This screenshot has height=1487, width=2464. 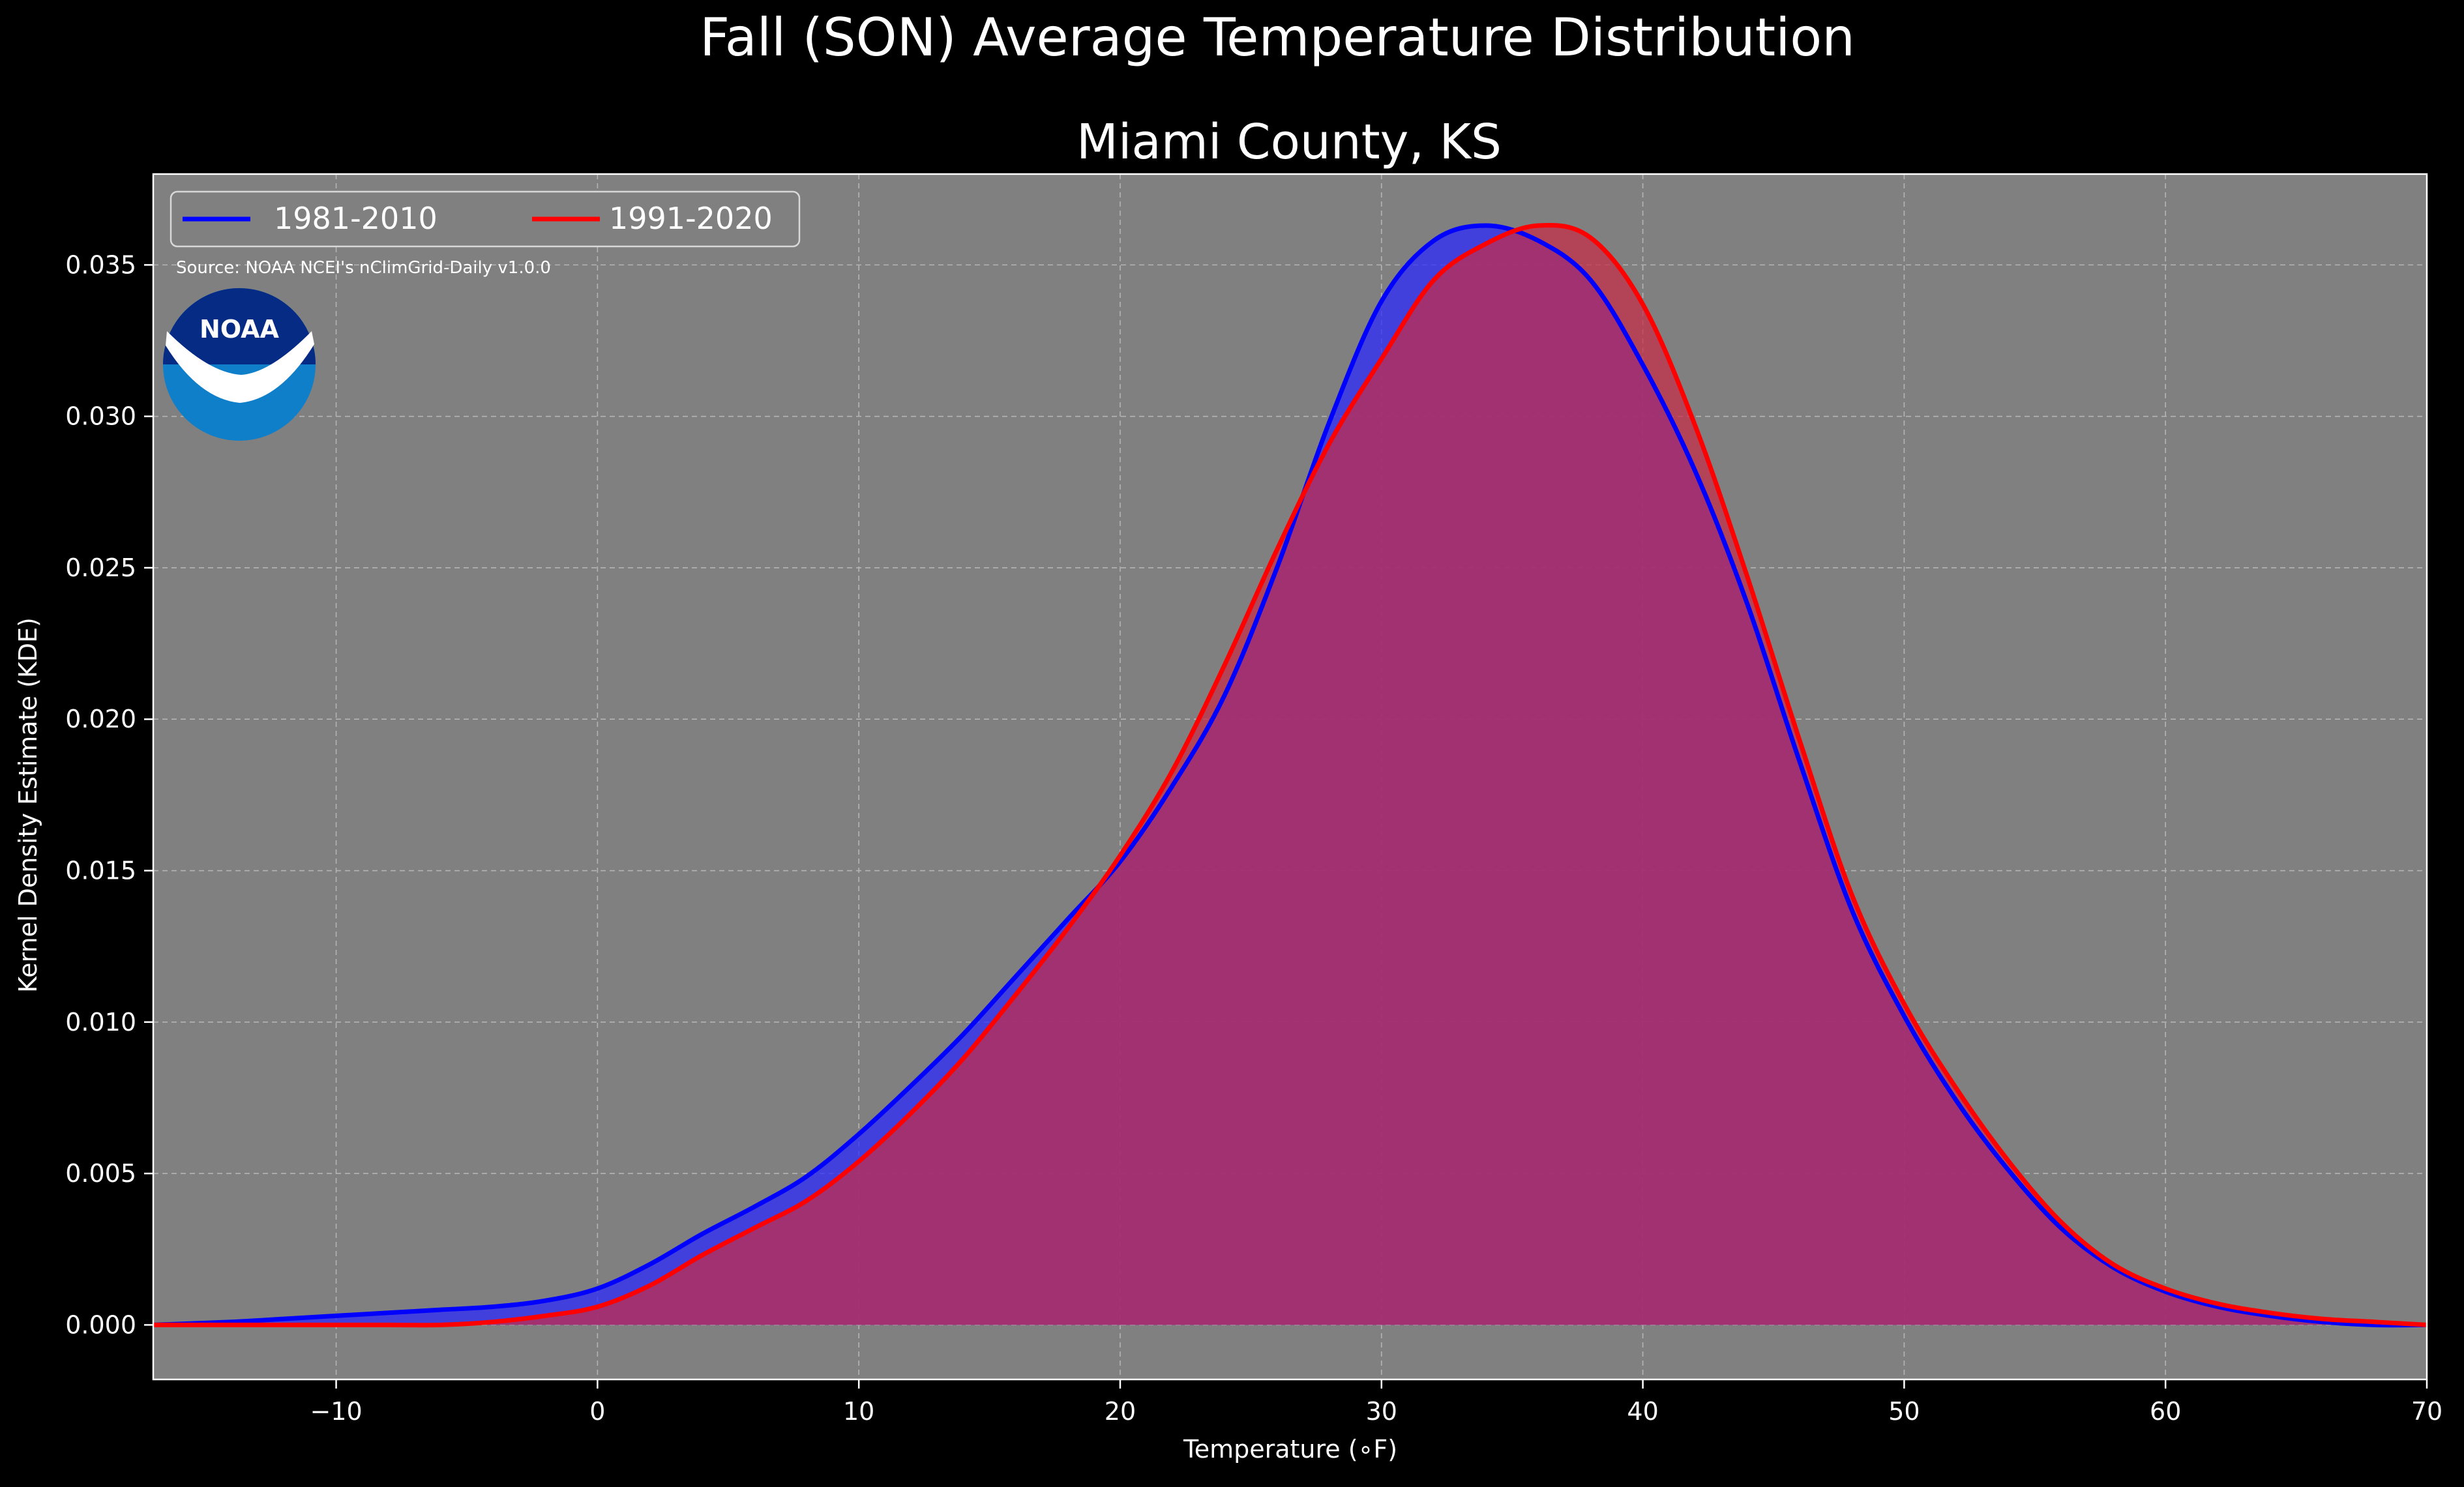 I want to click on x-tick-label: 10, so click(x=858, y=1411).